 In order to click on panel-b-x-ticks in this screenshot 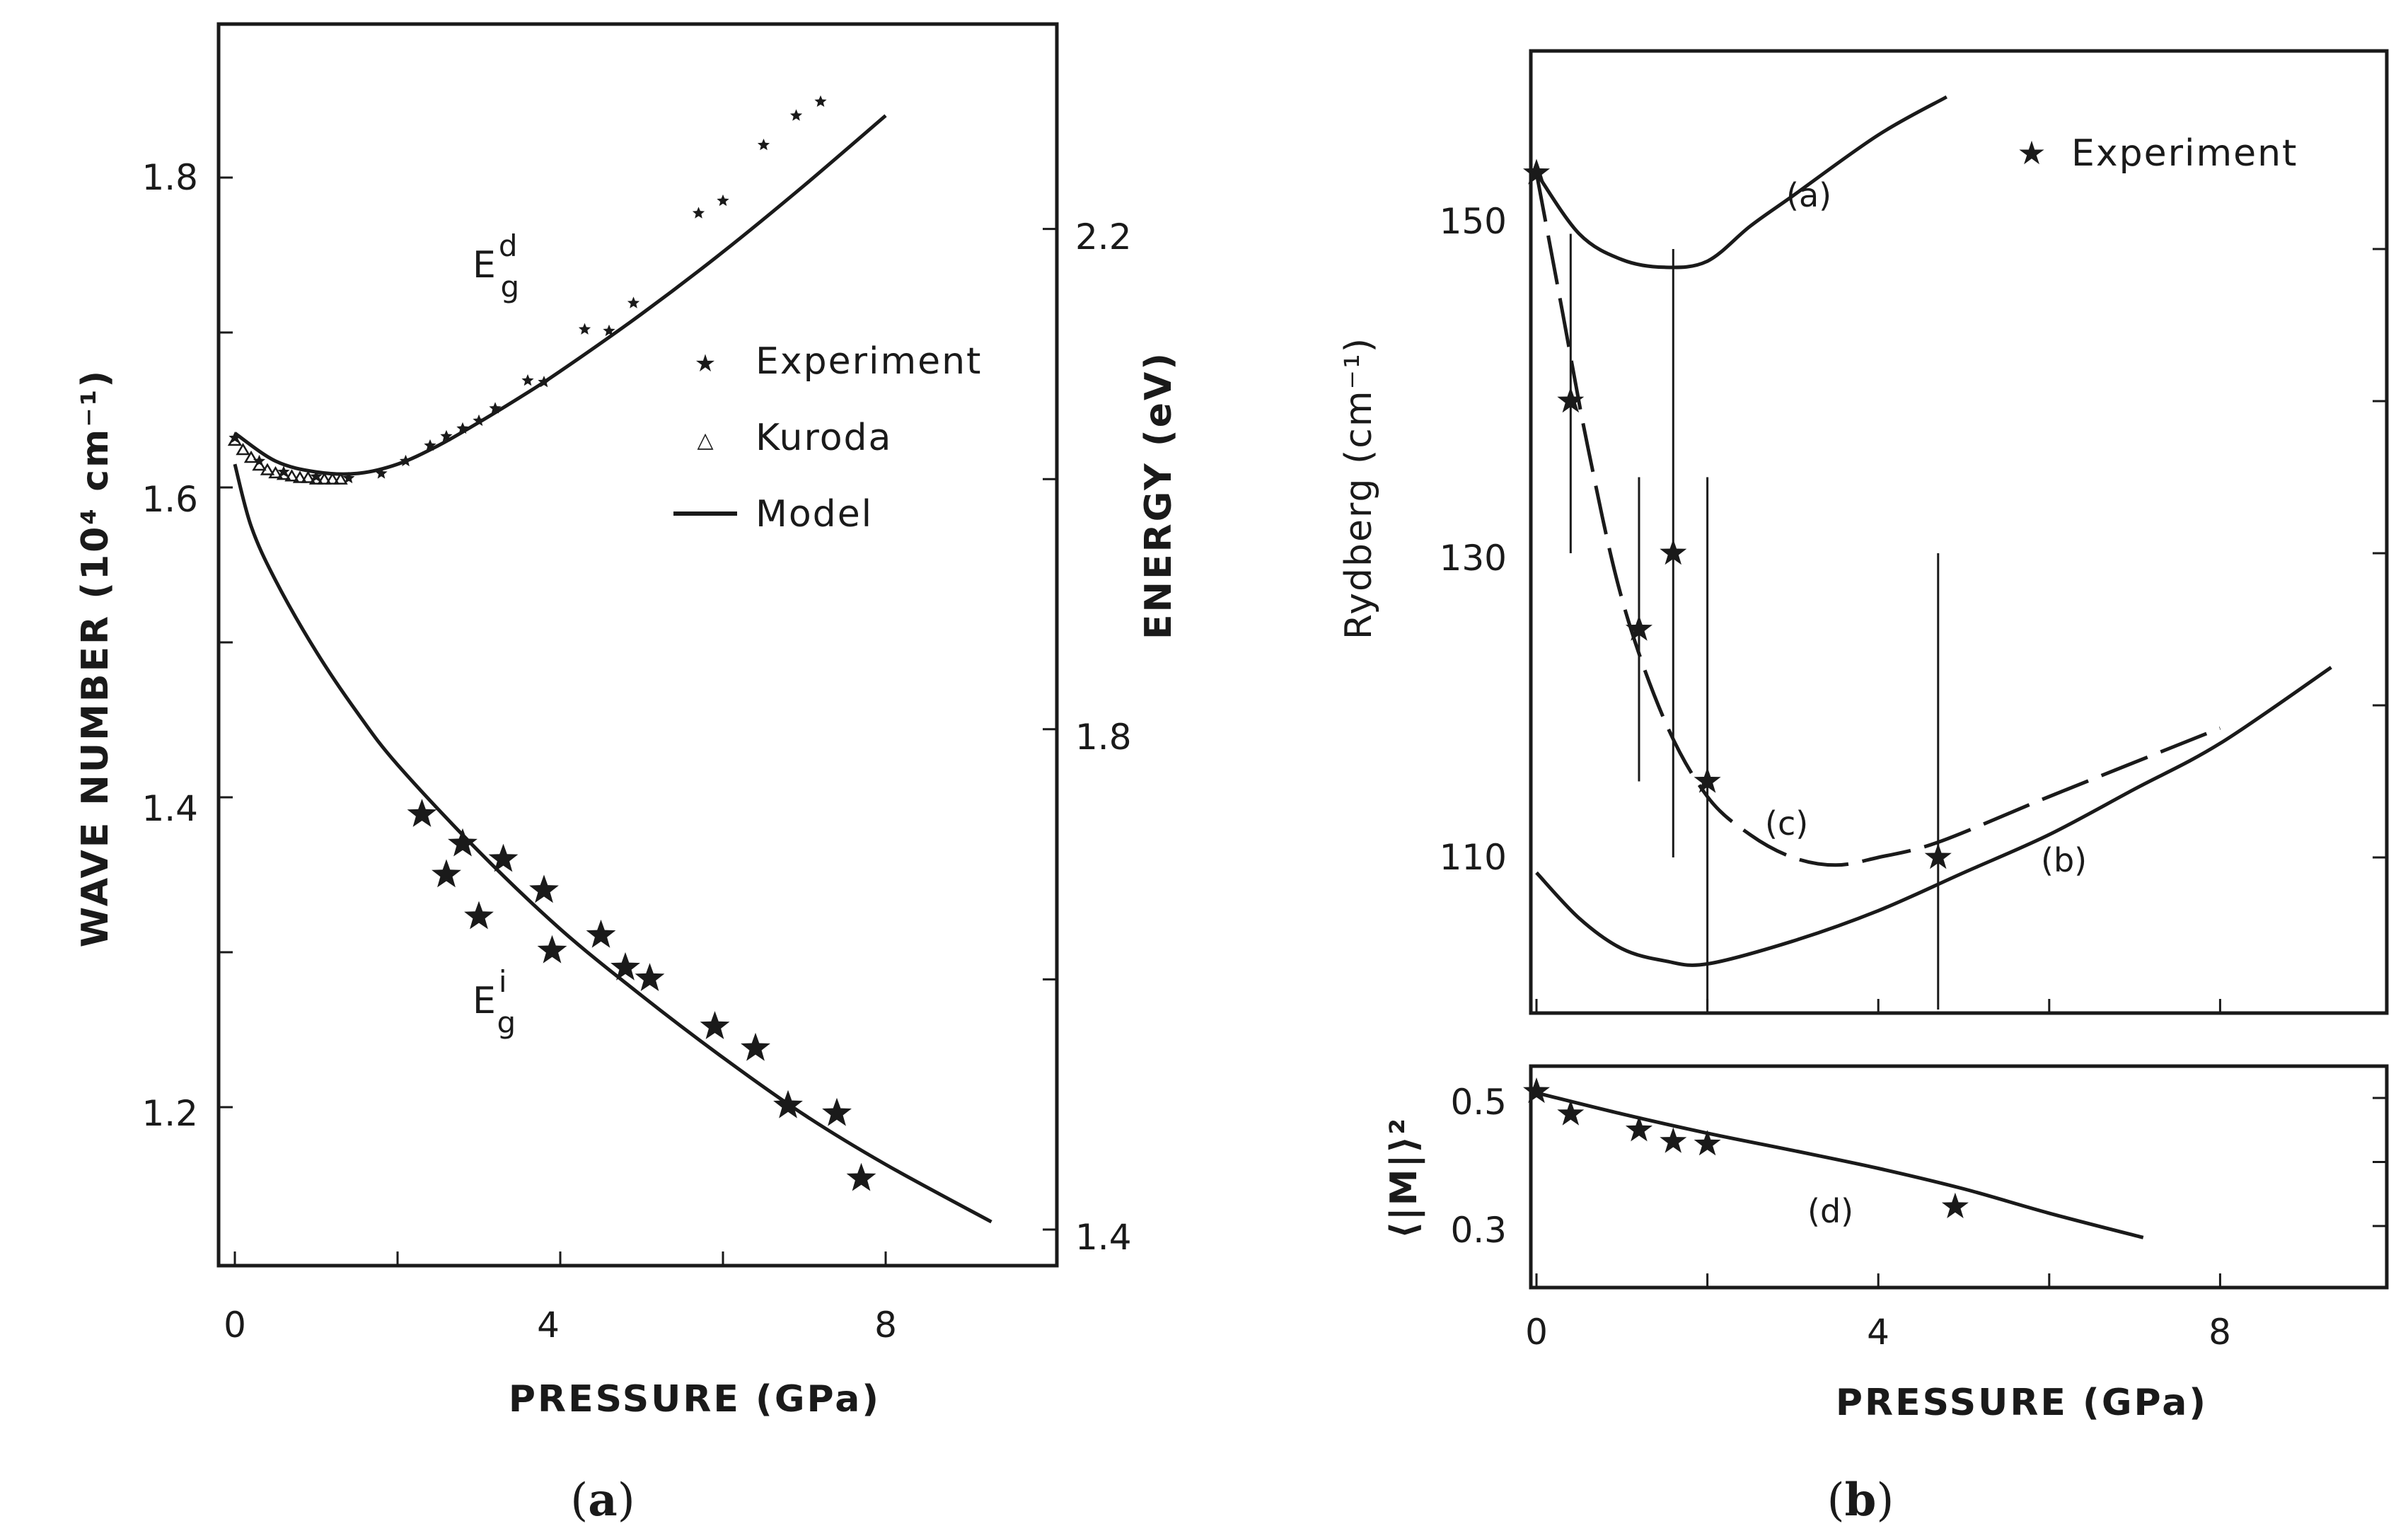, I will do `click(1878, 1143)`.